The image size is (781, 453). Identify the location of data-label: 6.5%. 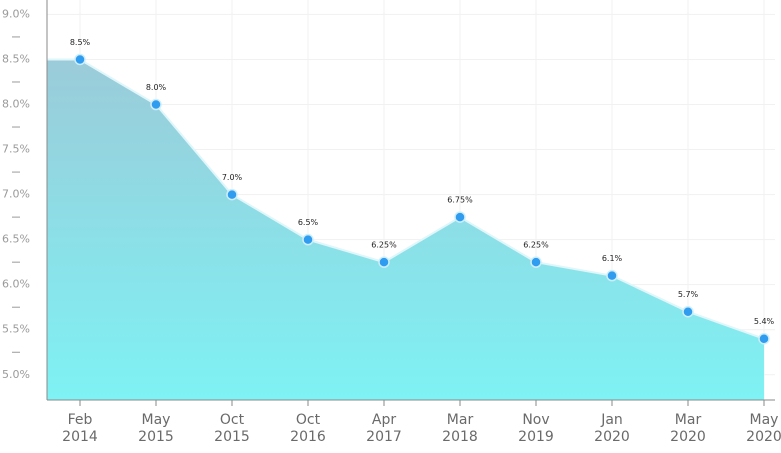
(308, 222).